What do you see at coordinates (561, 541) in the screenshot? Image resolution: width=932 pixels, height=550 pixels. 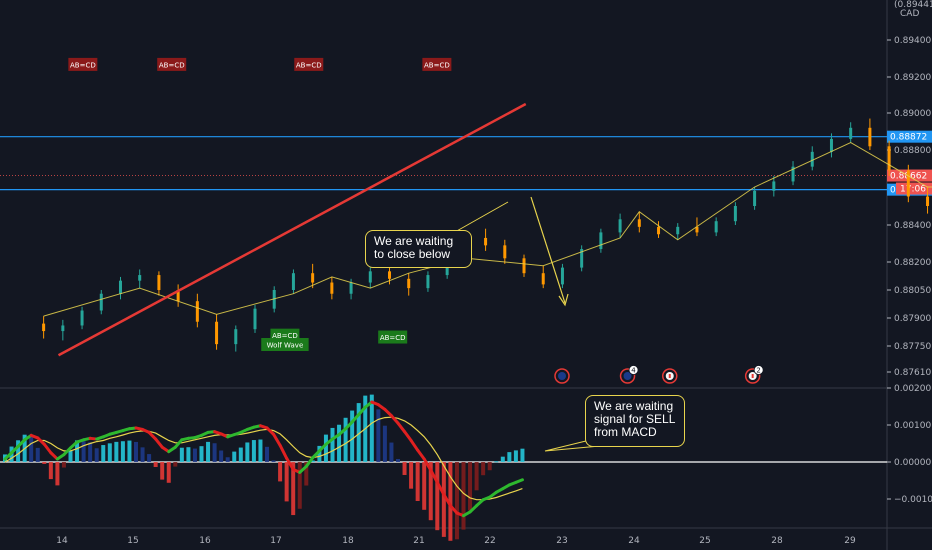 I see `time-tick-label: 23` at bounding box center [561, 541].